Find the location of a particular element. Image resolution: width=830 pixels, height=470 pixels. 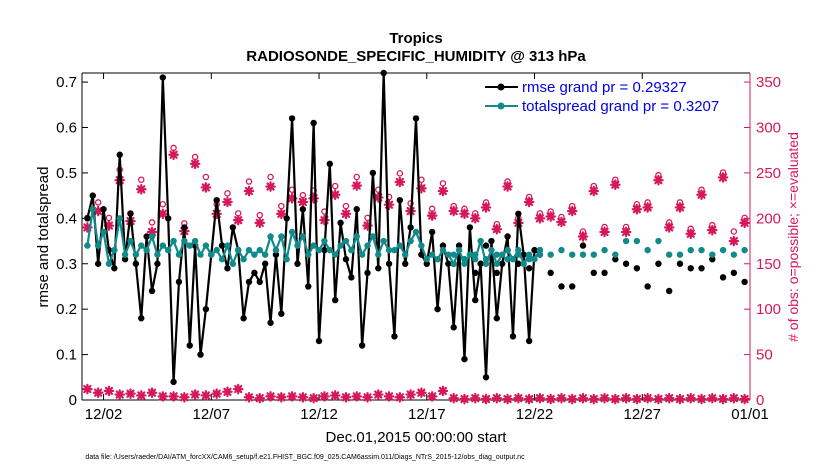

legend-spread-marker is located at coordinates (501, 106).